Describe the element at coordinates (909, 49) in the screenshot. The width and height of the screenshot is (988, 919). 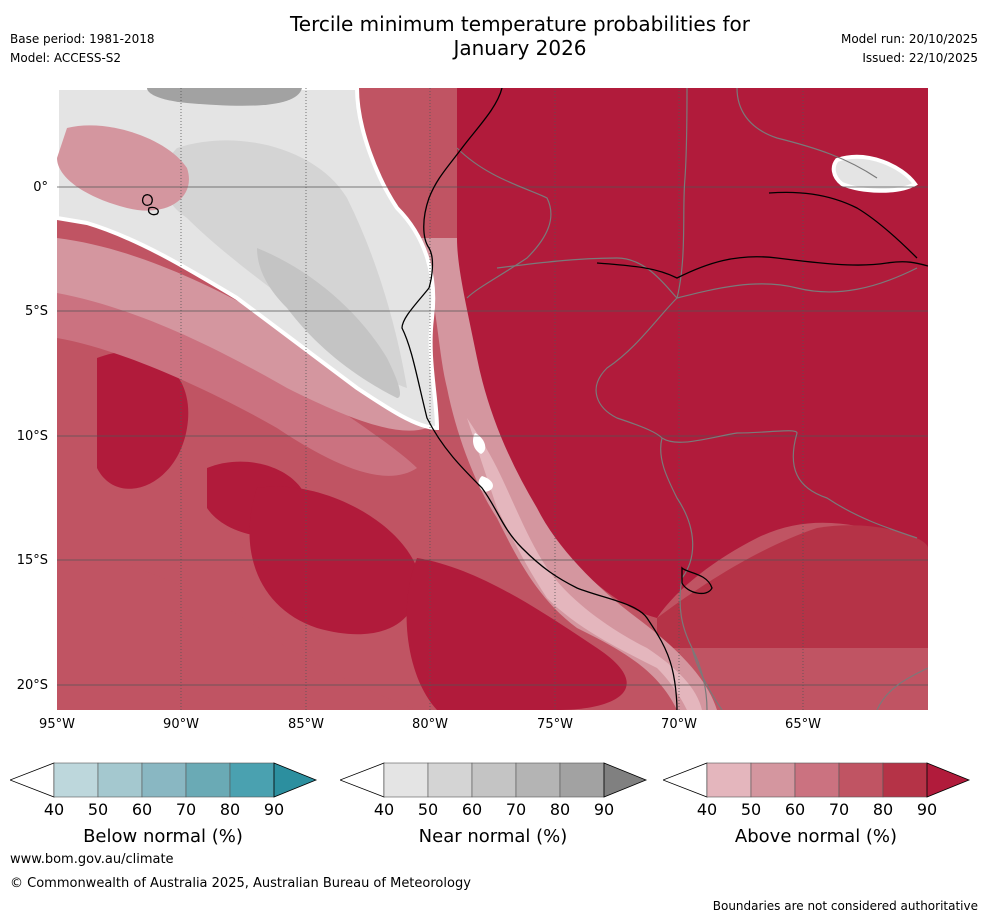
I see `meta-right: Model run: 20/10/2025 Issued: 22/10/2025` at that location.